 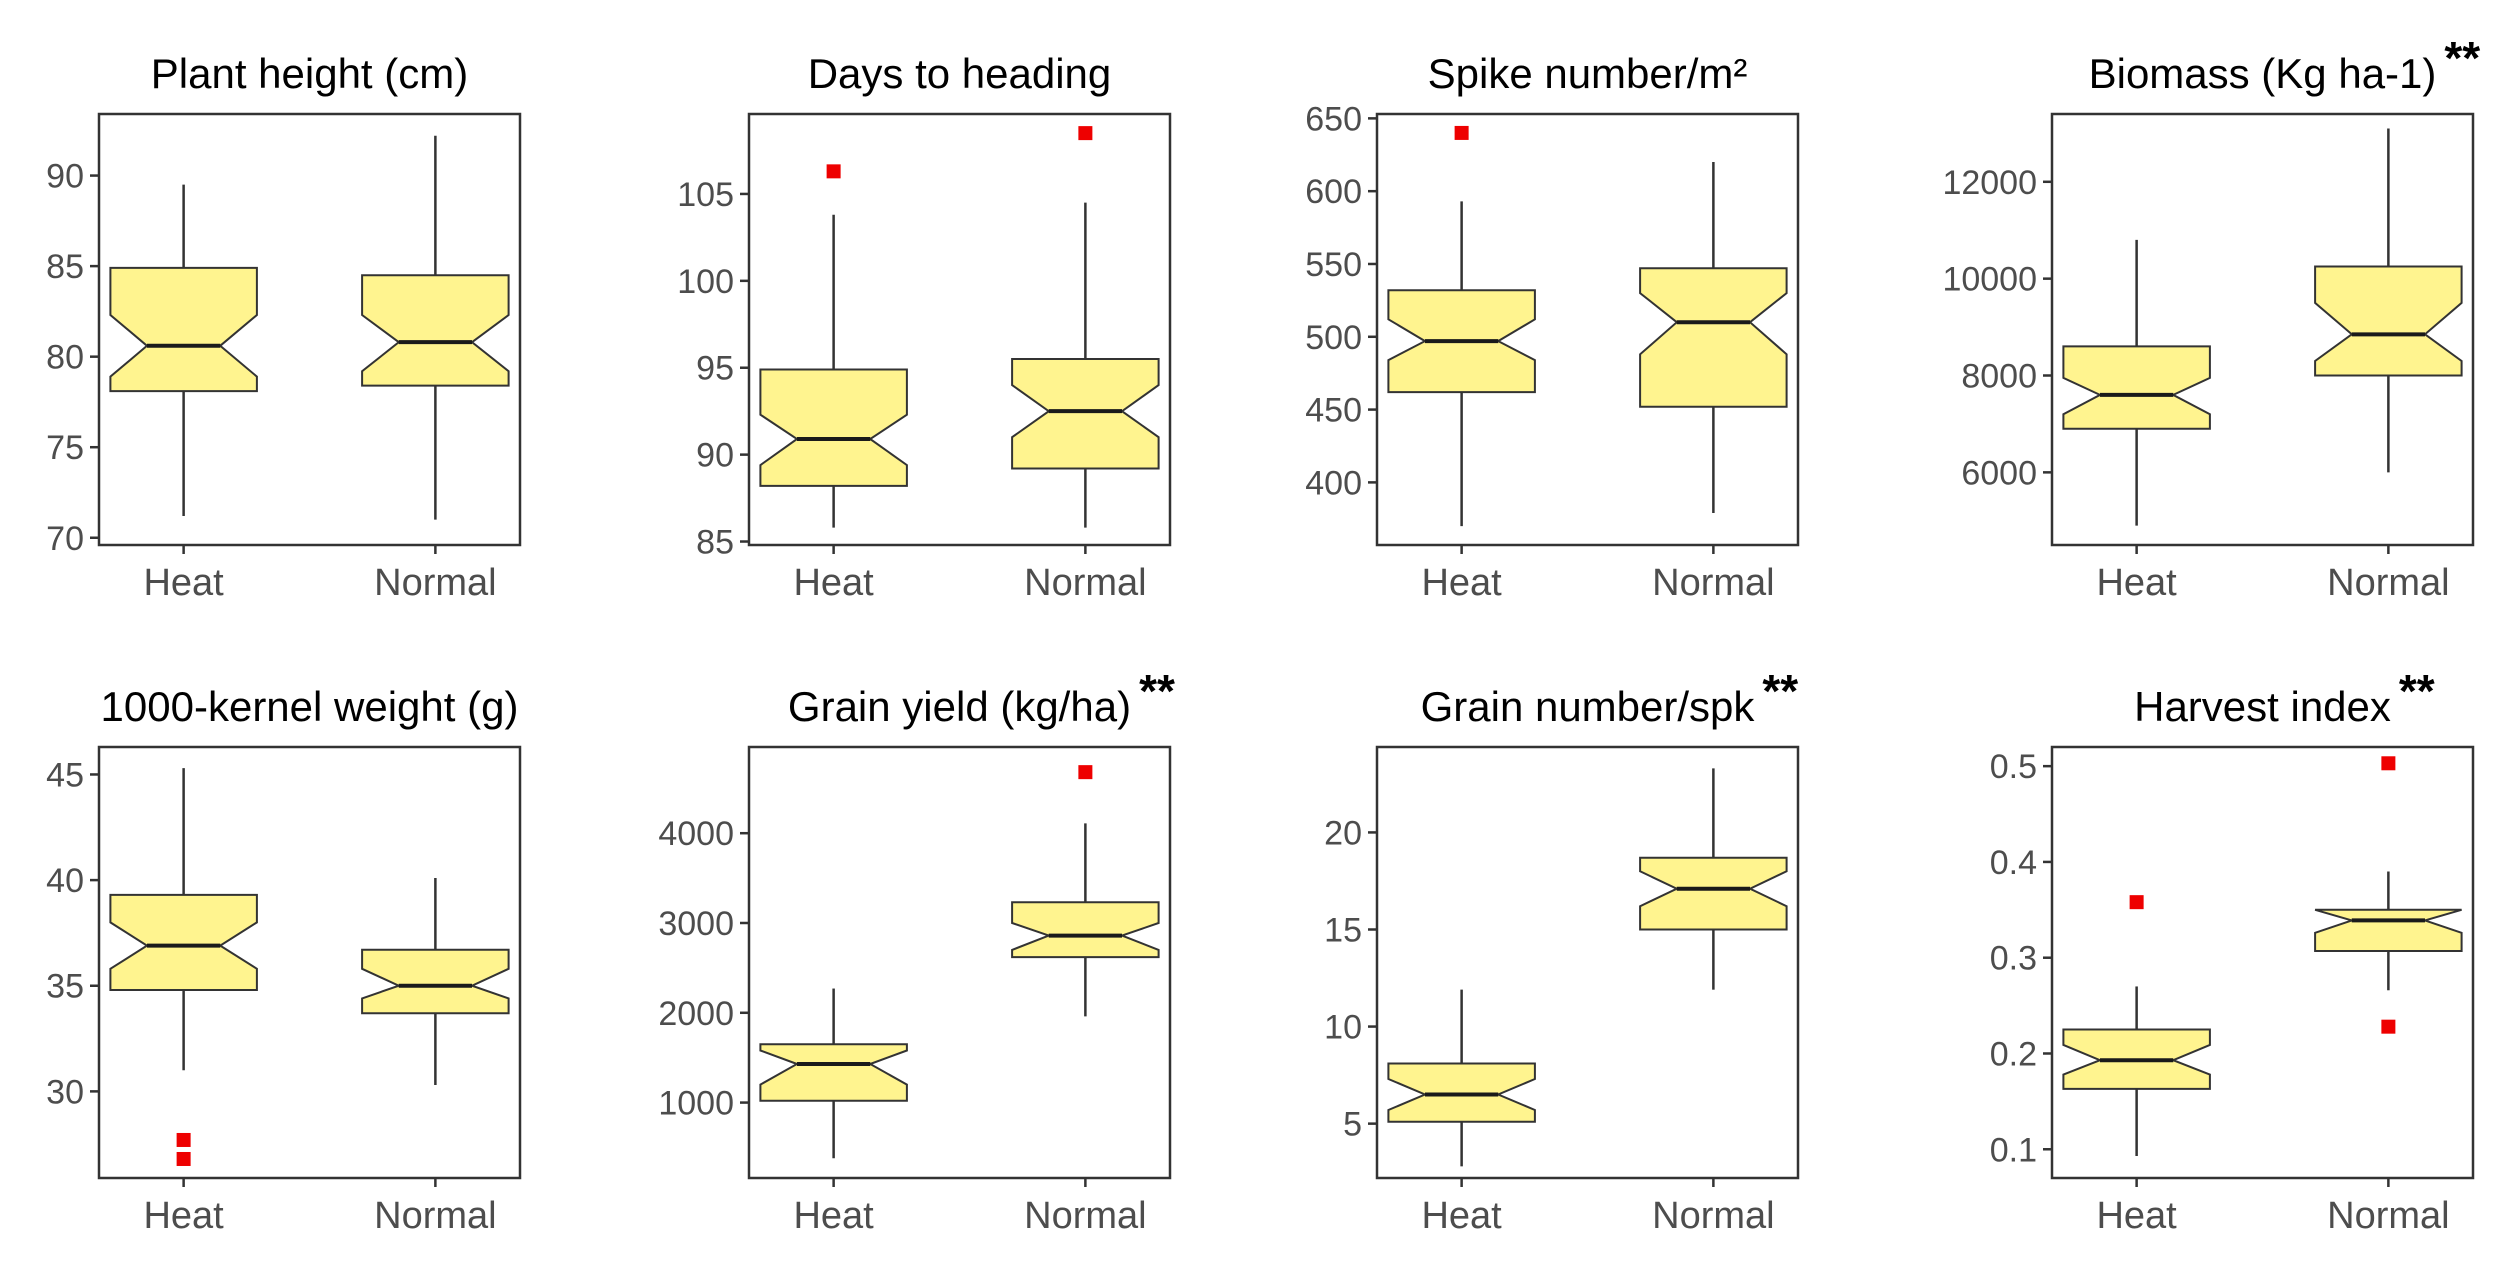 I want to click on y-tick-label: 500, so click(x=1333, y=338).